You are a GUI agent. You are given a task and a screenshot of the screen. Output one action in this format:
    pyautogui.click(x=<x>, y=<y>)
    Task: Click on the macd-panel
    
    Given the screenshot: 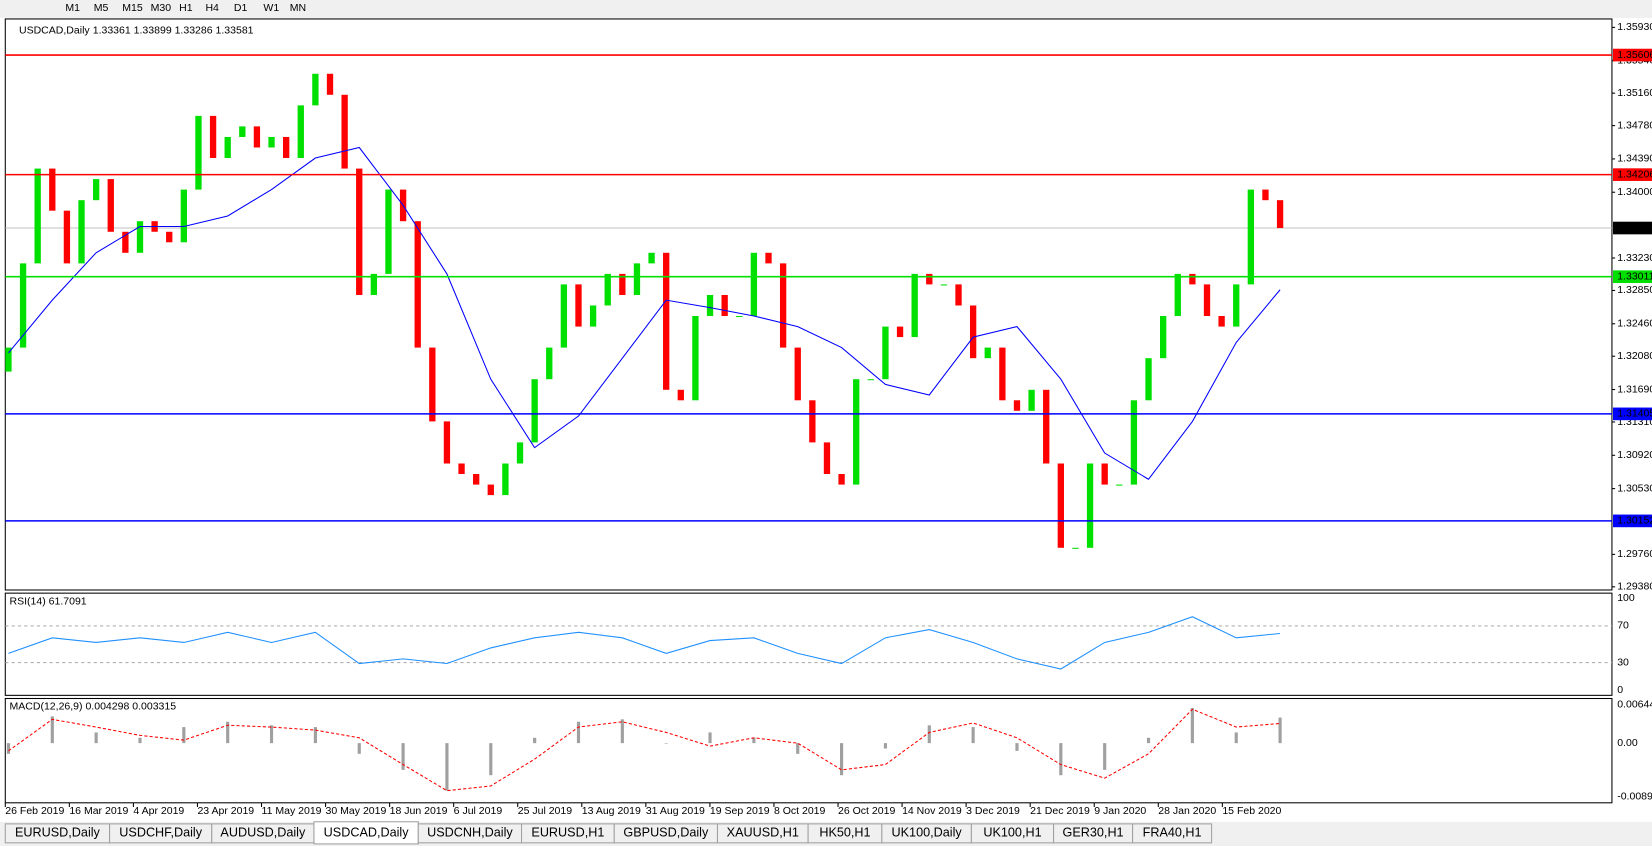 What is the action you would take?
    pyautogui.click(x=808, y=750)
    